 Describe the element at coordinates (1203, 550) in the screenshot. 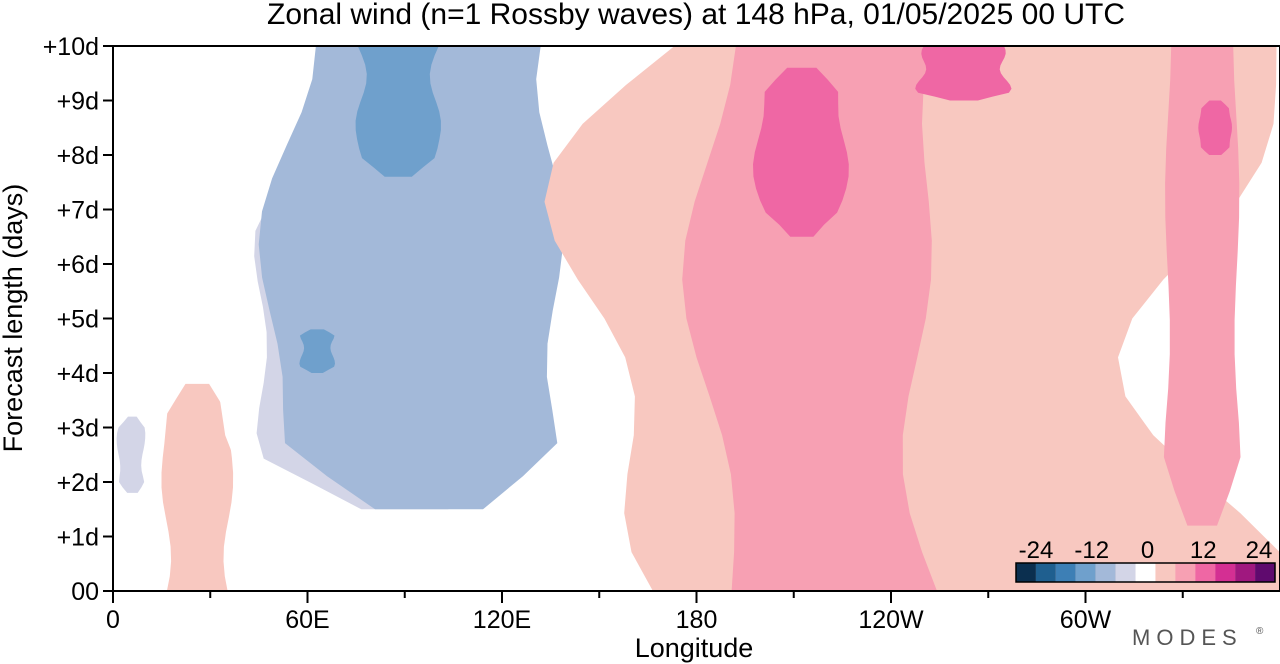

I see `colorbar-label: 12` at that location.